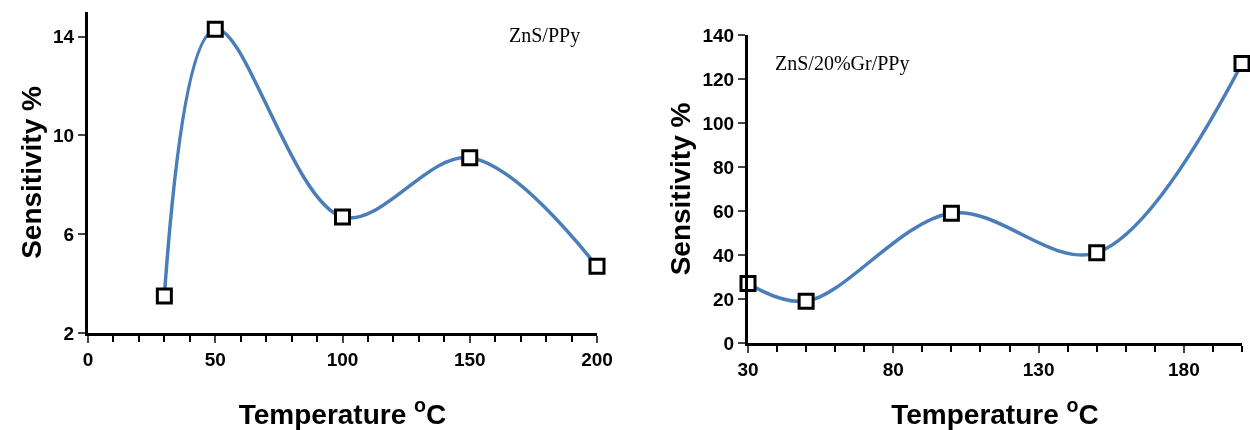 This screenshot has height=430, width=1250. Describe the element at coordinates (342, 359) in the screenshot. I see `x-tick-label: 100` at that location.